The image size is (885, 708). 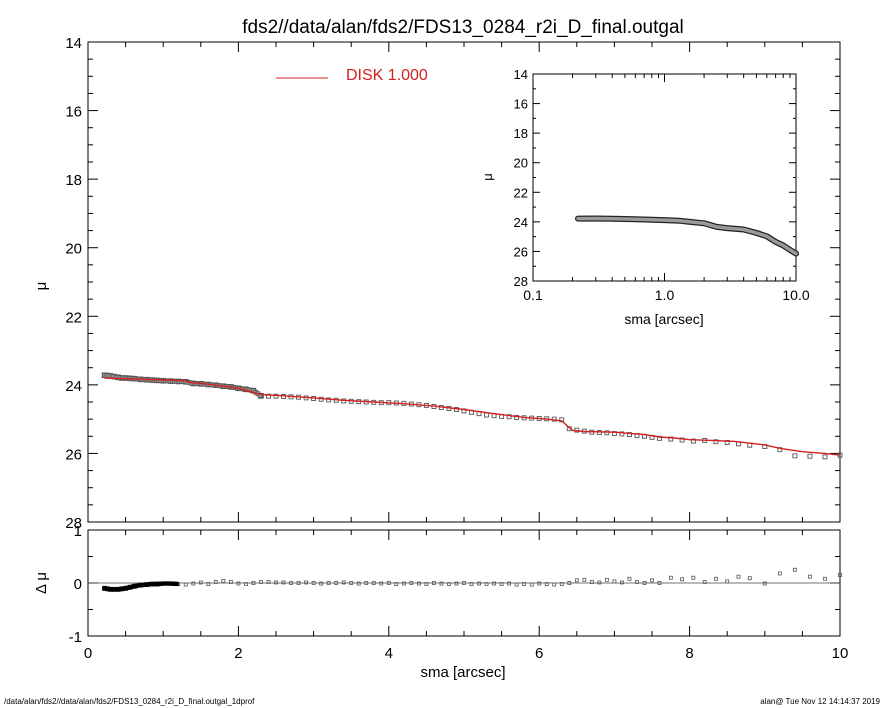 I want to click on residual-xtick-label: 4, so click(x=389, y=653).